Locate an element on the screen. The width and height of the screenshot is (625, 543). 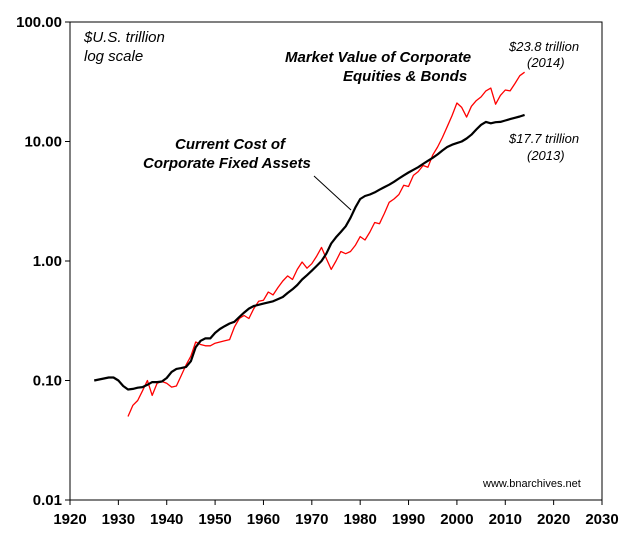
x-tick-label: 2010 is located at coordinates (505, 519).